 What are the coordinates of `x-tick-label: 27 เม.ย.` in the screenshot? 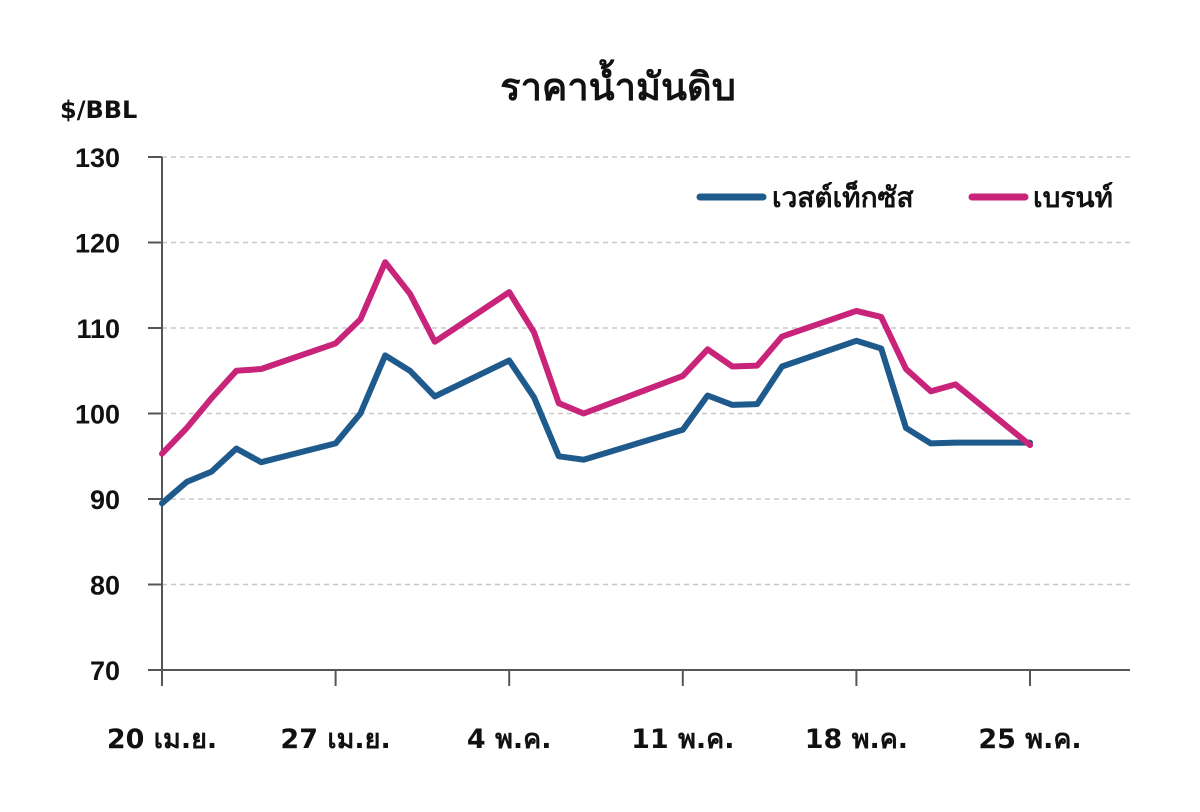 It's located at (335, 739).